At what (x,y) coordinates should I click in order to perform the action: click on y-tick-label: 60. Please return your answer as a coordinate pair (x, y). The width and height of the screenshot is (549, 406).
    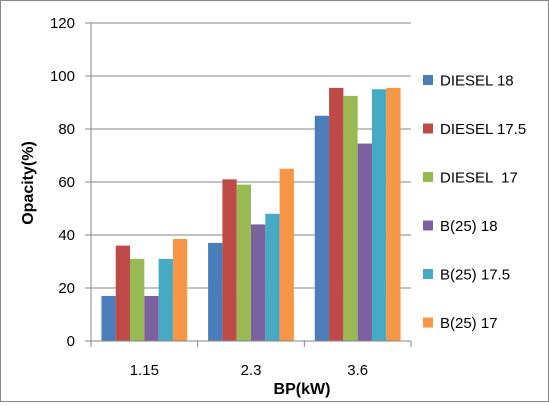
    Looking at the image, I should click on (66, 182).